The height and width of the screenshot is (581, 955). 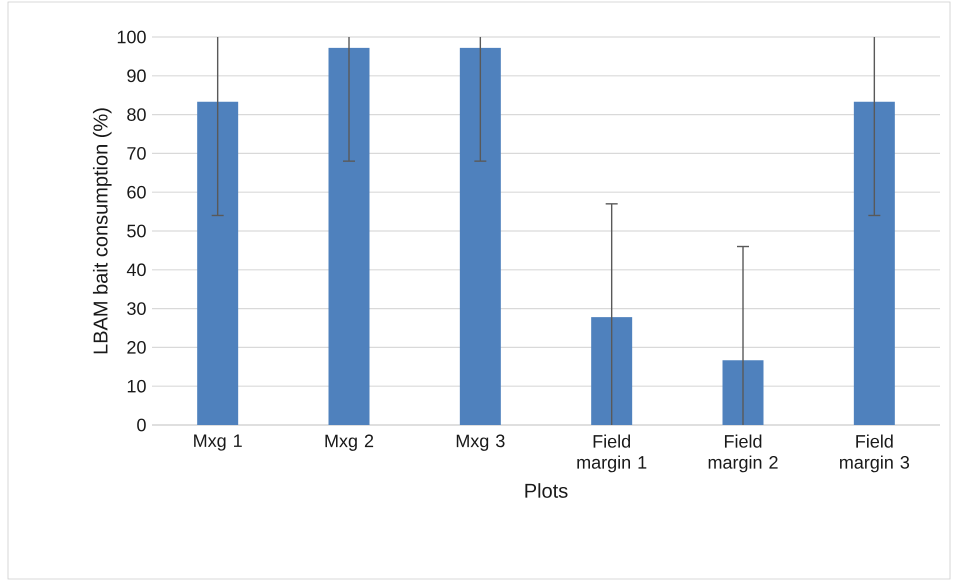 I want to click on x-axis-title: Plots, so click(x=546, y=490).